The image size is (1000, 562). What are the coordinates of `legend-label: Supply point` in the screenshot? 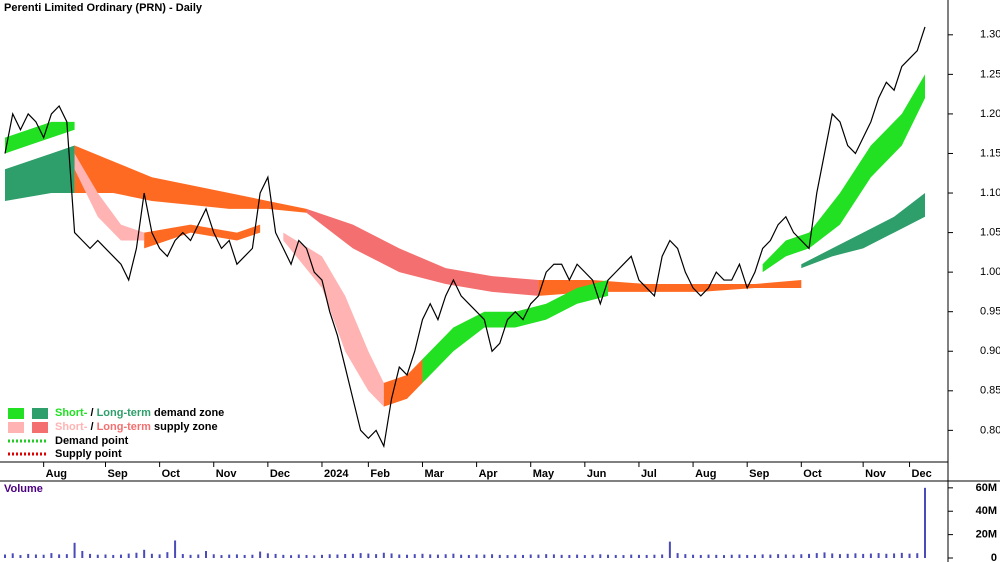 It's located at (88, 454).